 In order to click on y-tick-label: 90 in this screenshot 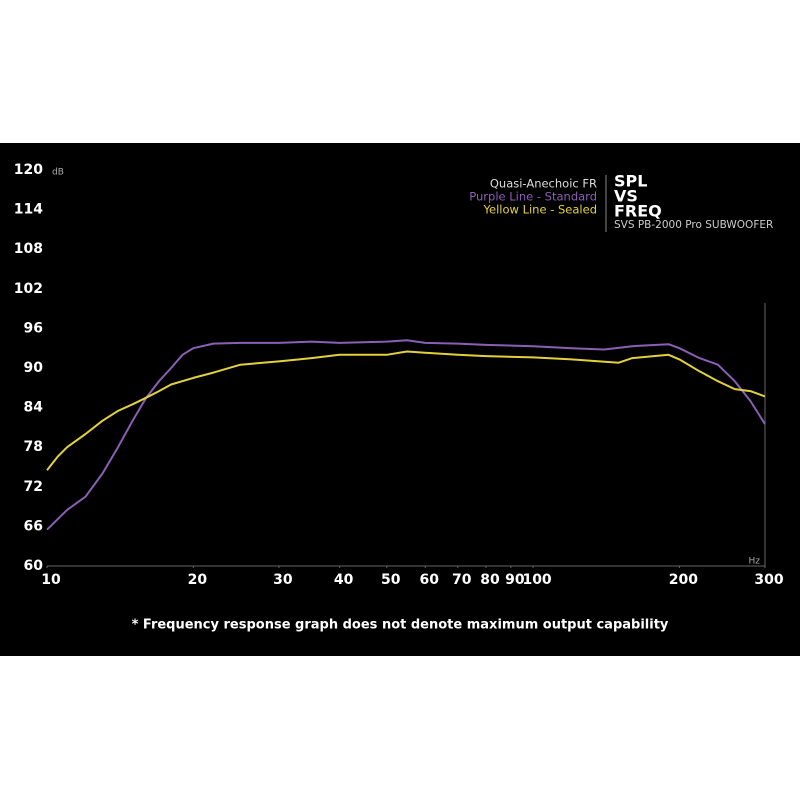, I will do `click(34, 368)`.